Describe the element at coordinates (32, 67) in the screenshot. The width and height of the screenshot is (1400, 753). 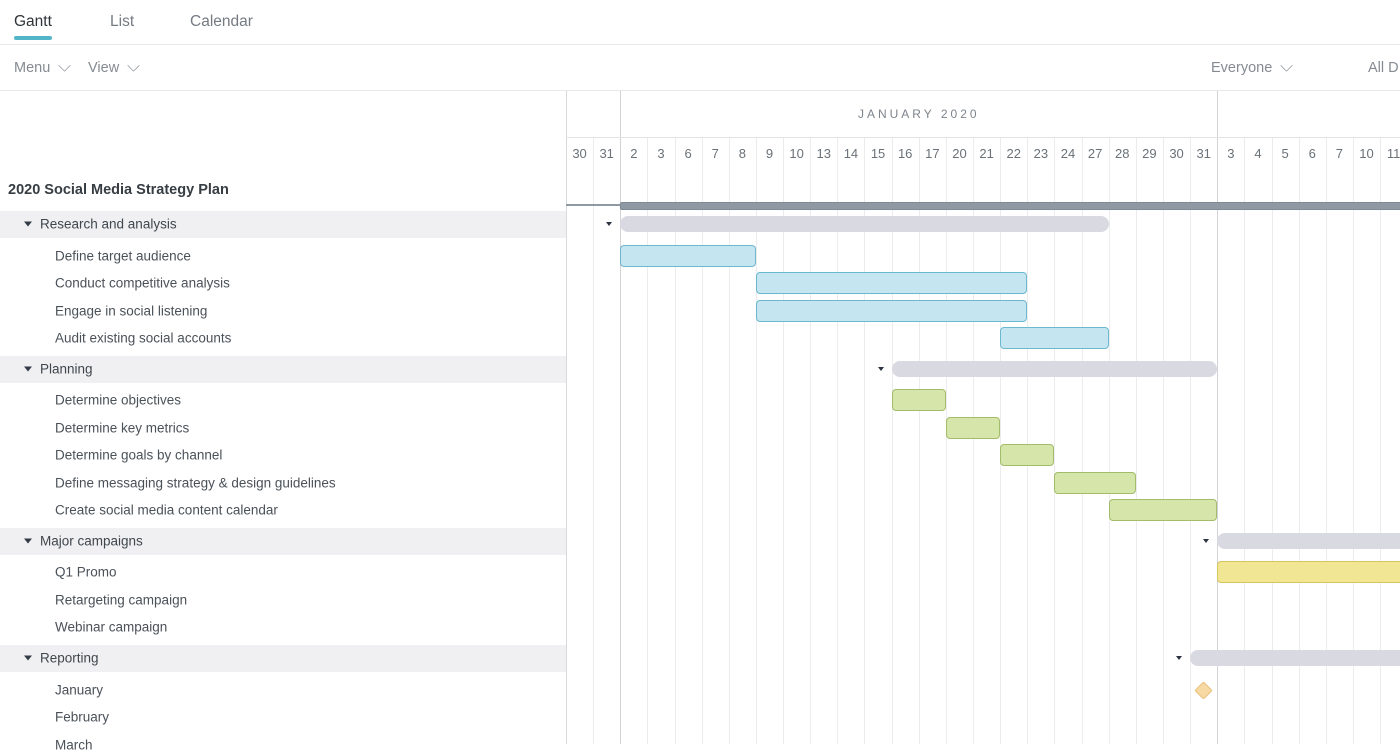
I see `menu-dropdown-label: Menu` at that location.